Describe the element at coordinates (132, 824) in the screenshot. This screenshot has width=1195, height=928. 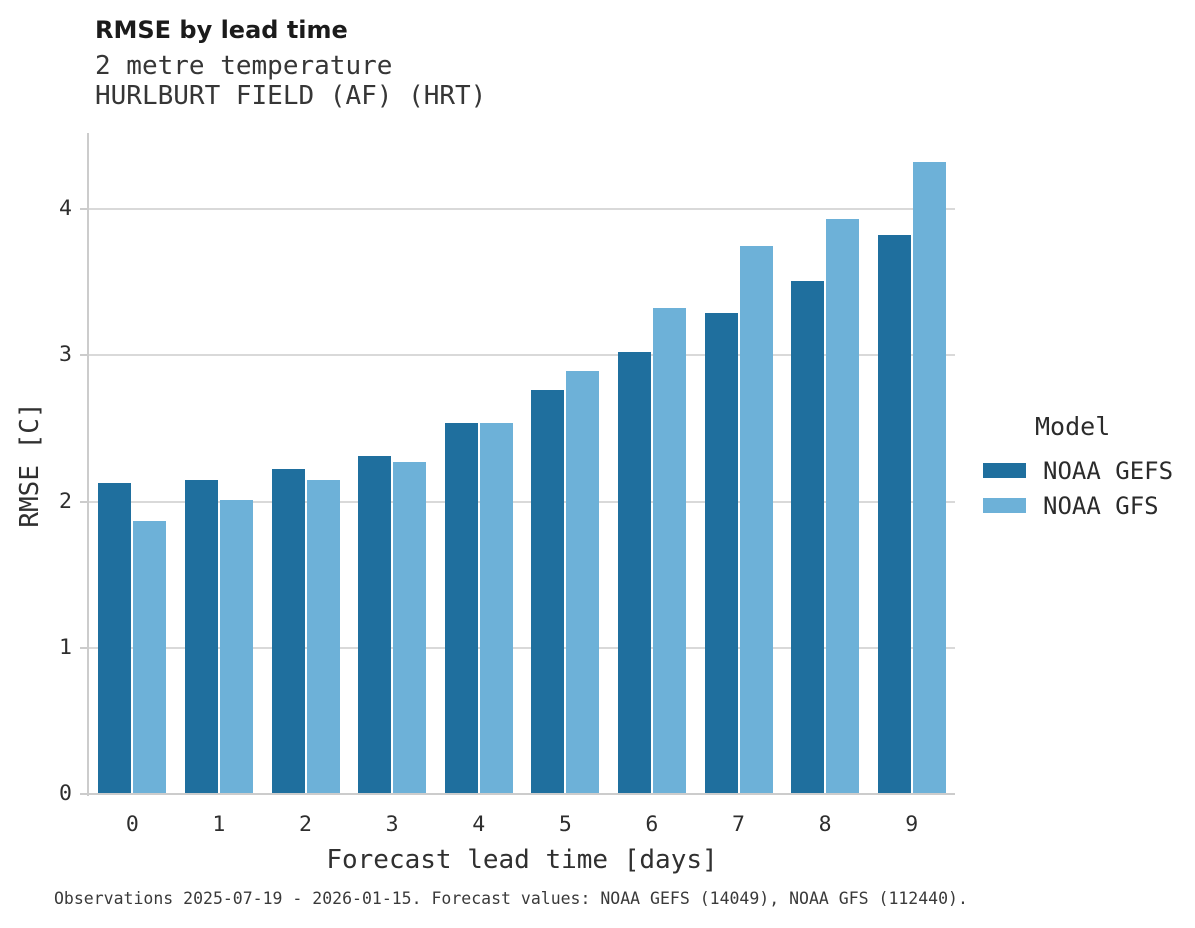
I see `x-tick-label-0: 0` at that location.